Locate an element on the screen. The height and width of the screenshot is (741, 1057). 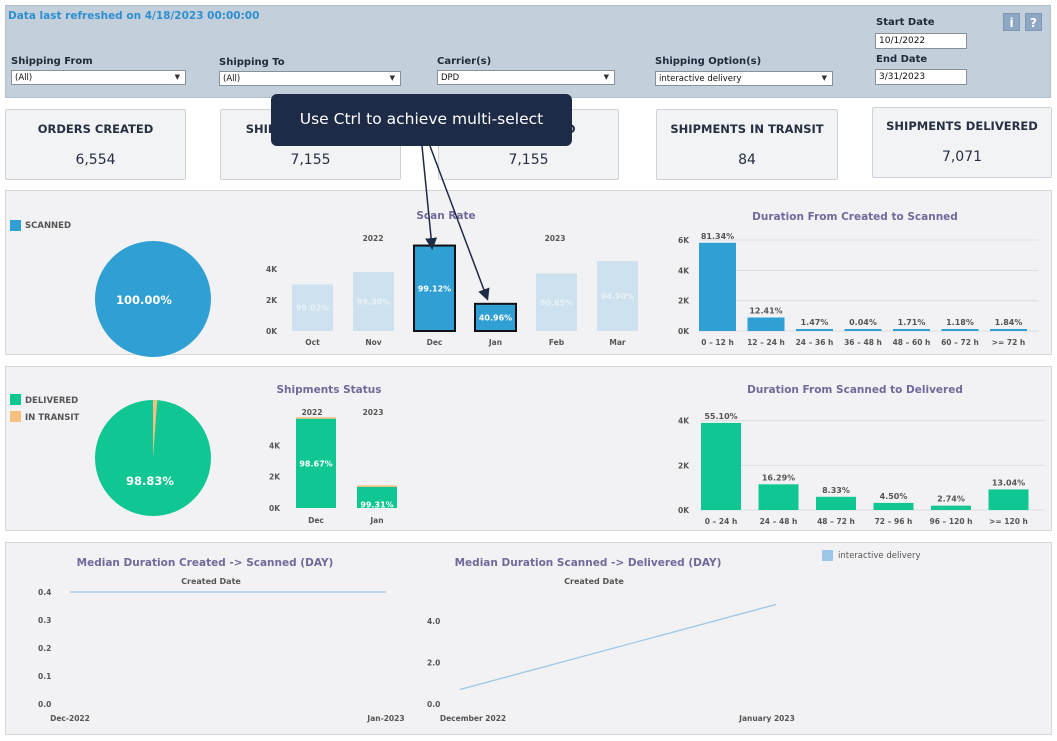
bar-60-72-h is located at coordinates (960, 330).